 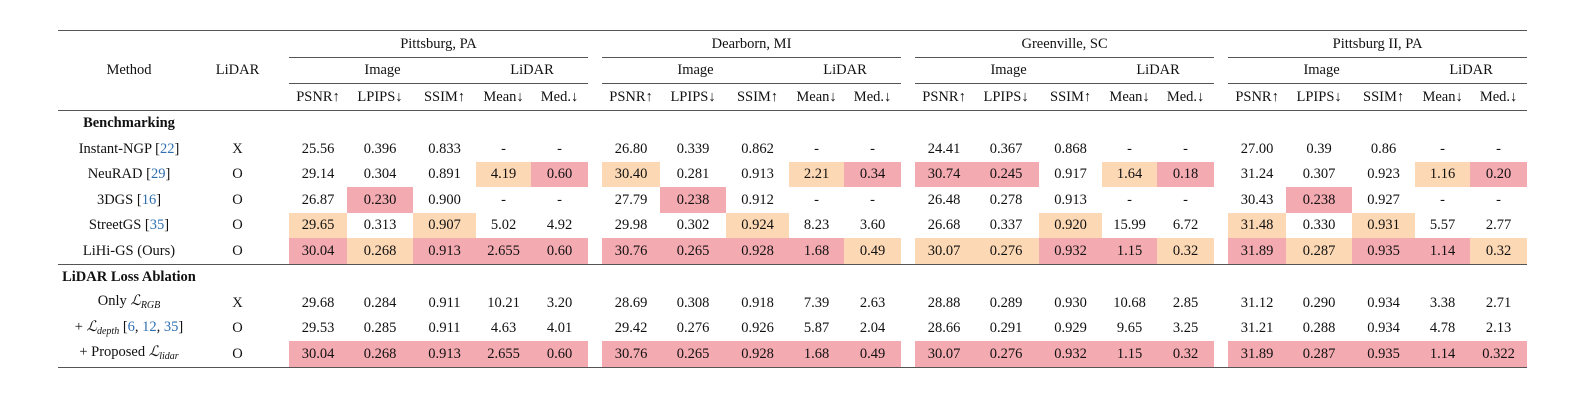 I want to click on value-cell: 0.49, so click(x=873, y=354).